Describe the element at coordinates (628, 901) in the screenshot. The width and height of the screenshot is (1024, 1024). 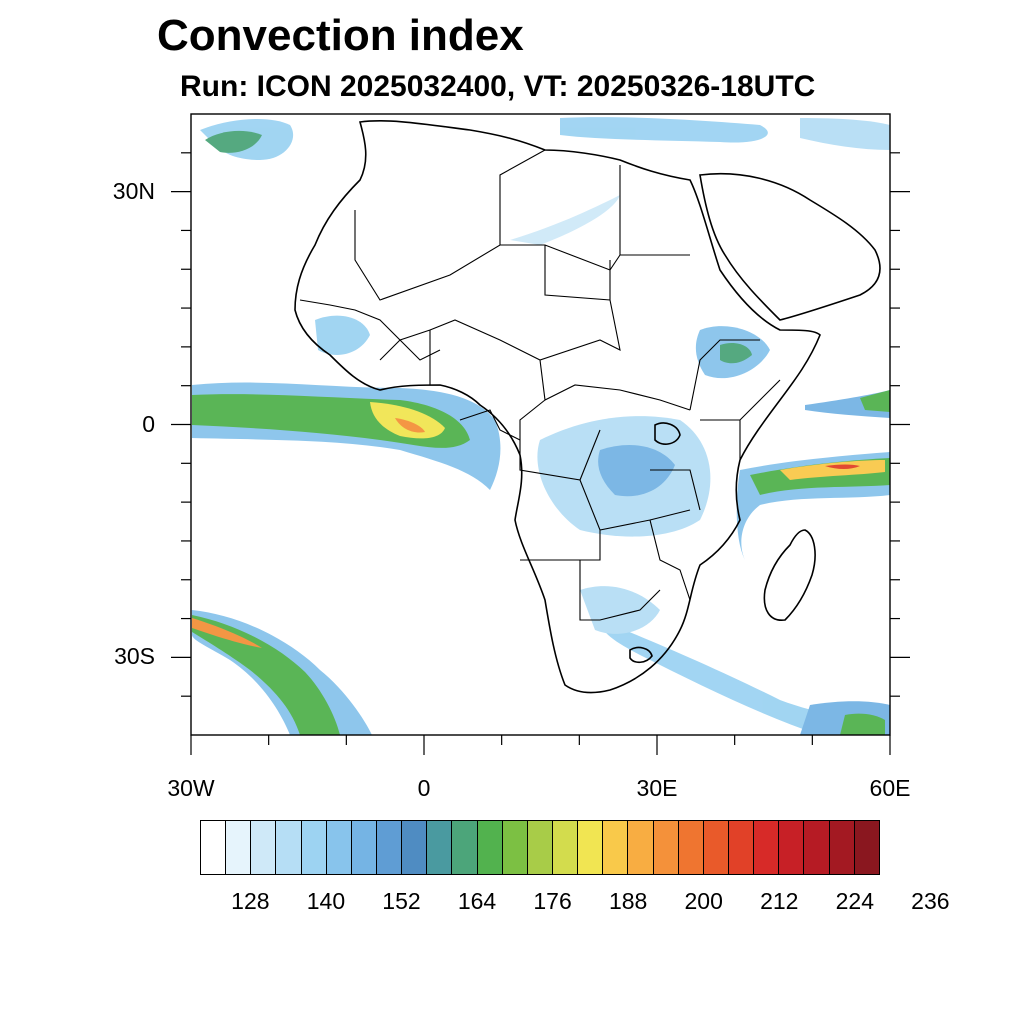
I see `colorbar-label: 188` at that location.